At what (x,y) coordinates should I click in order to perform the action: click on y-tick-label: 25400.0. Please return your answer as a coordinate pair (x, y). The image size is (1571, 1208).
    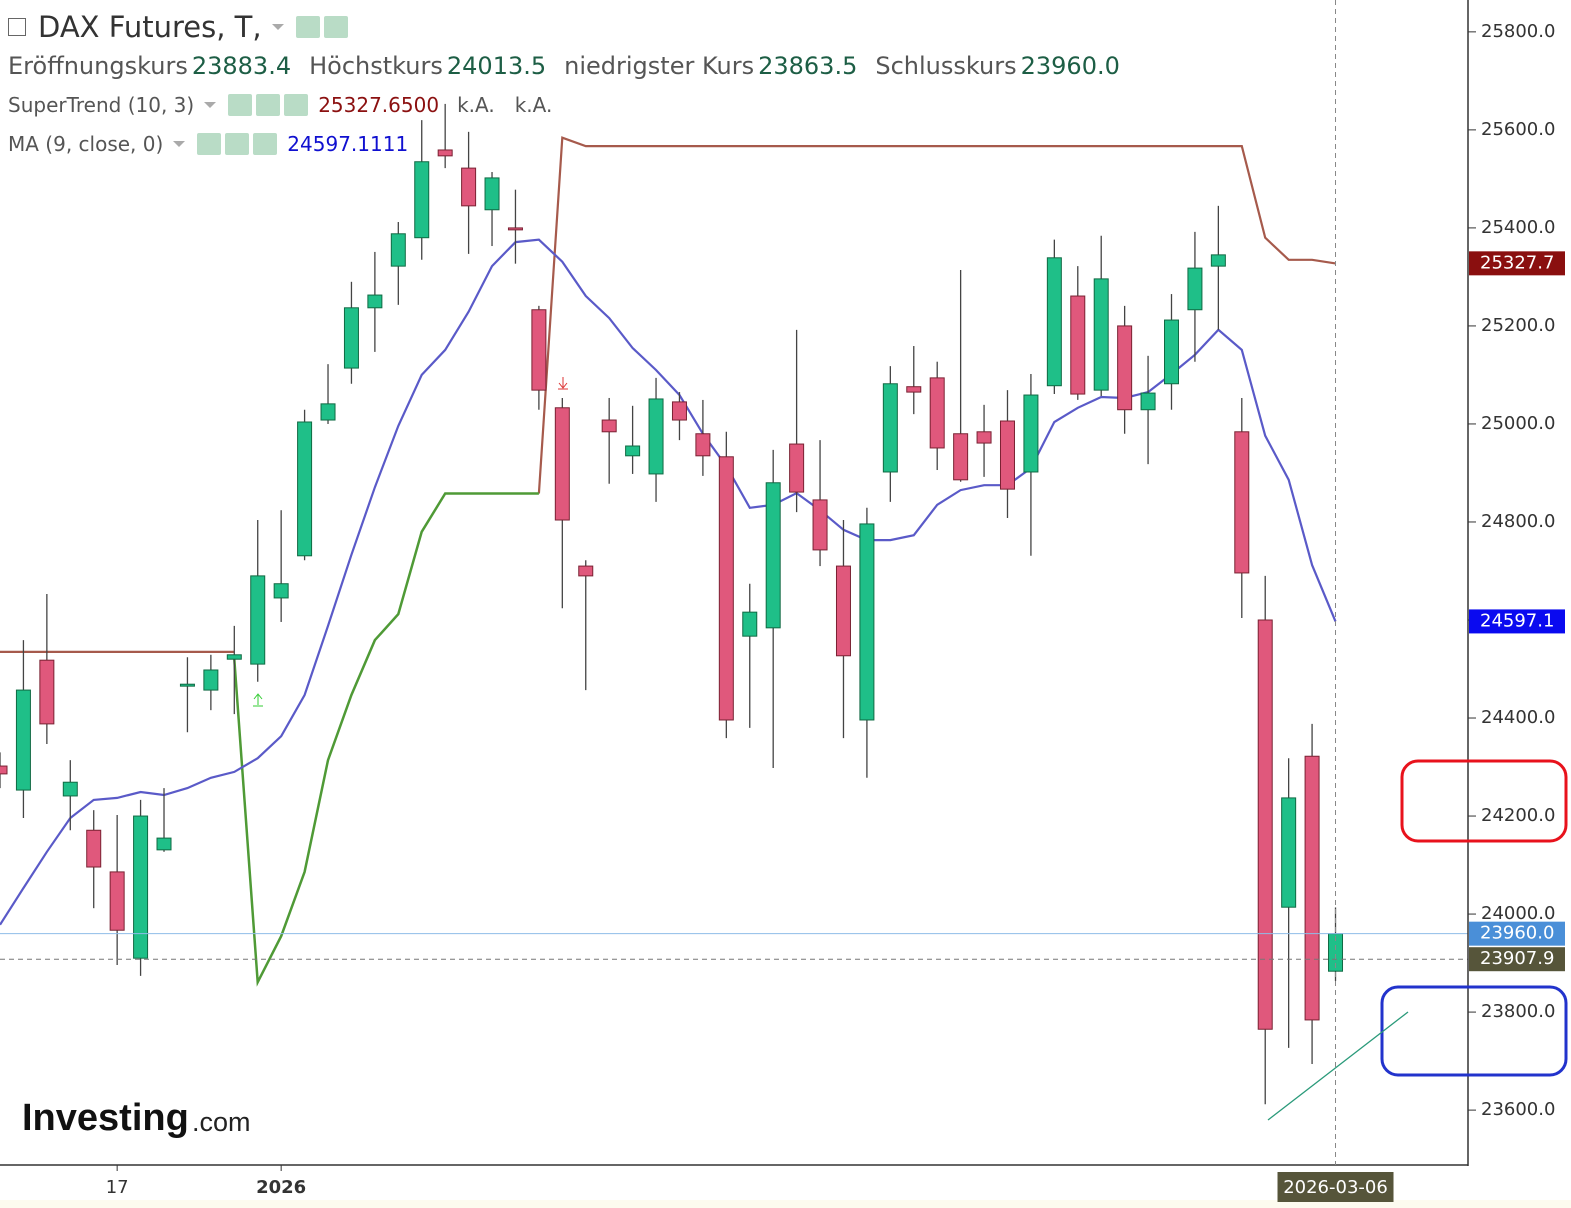
    Looking at the image, I should click on (1518, 227).